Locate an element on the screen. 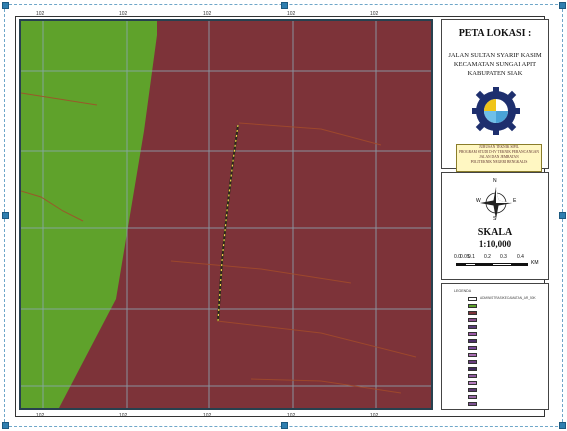  resize-handle-bottom-center is located at coordinates (284, 425).